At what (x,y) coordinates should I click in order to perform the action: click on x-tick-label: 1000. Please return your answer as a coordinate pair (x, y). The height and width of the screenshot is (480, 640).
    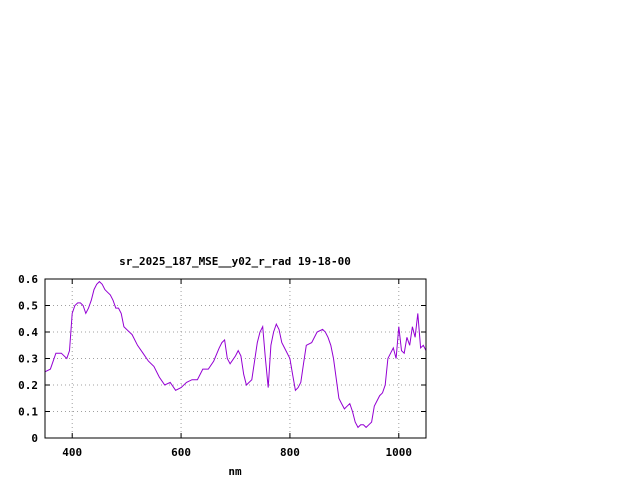
    Looking at the image, I should click on (399, 452).